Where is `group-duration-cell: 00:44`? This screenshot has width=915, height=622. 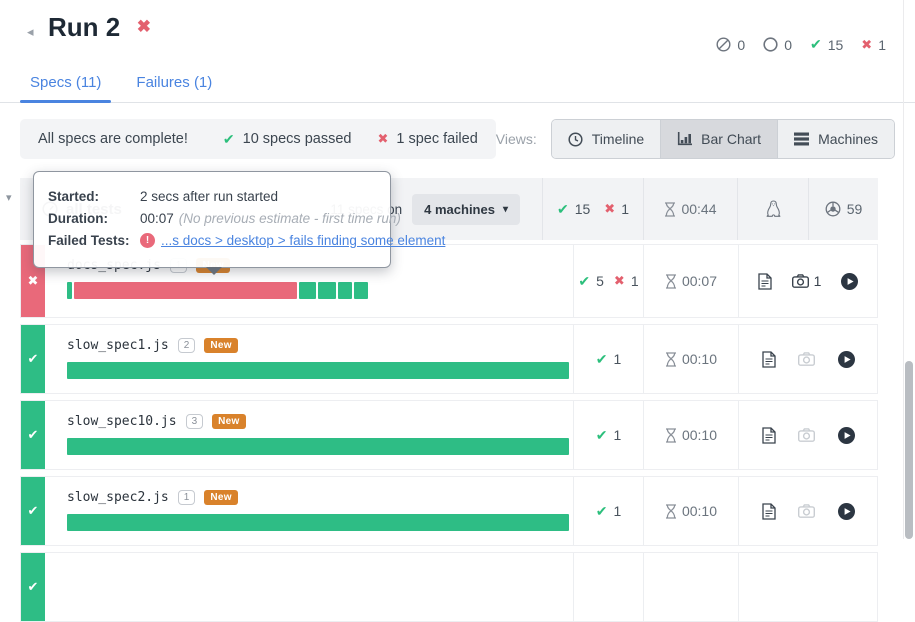
group-duration-cell: 00:44 is located at coordinates (690, 209).